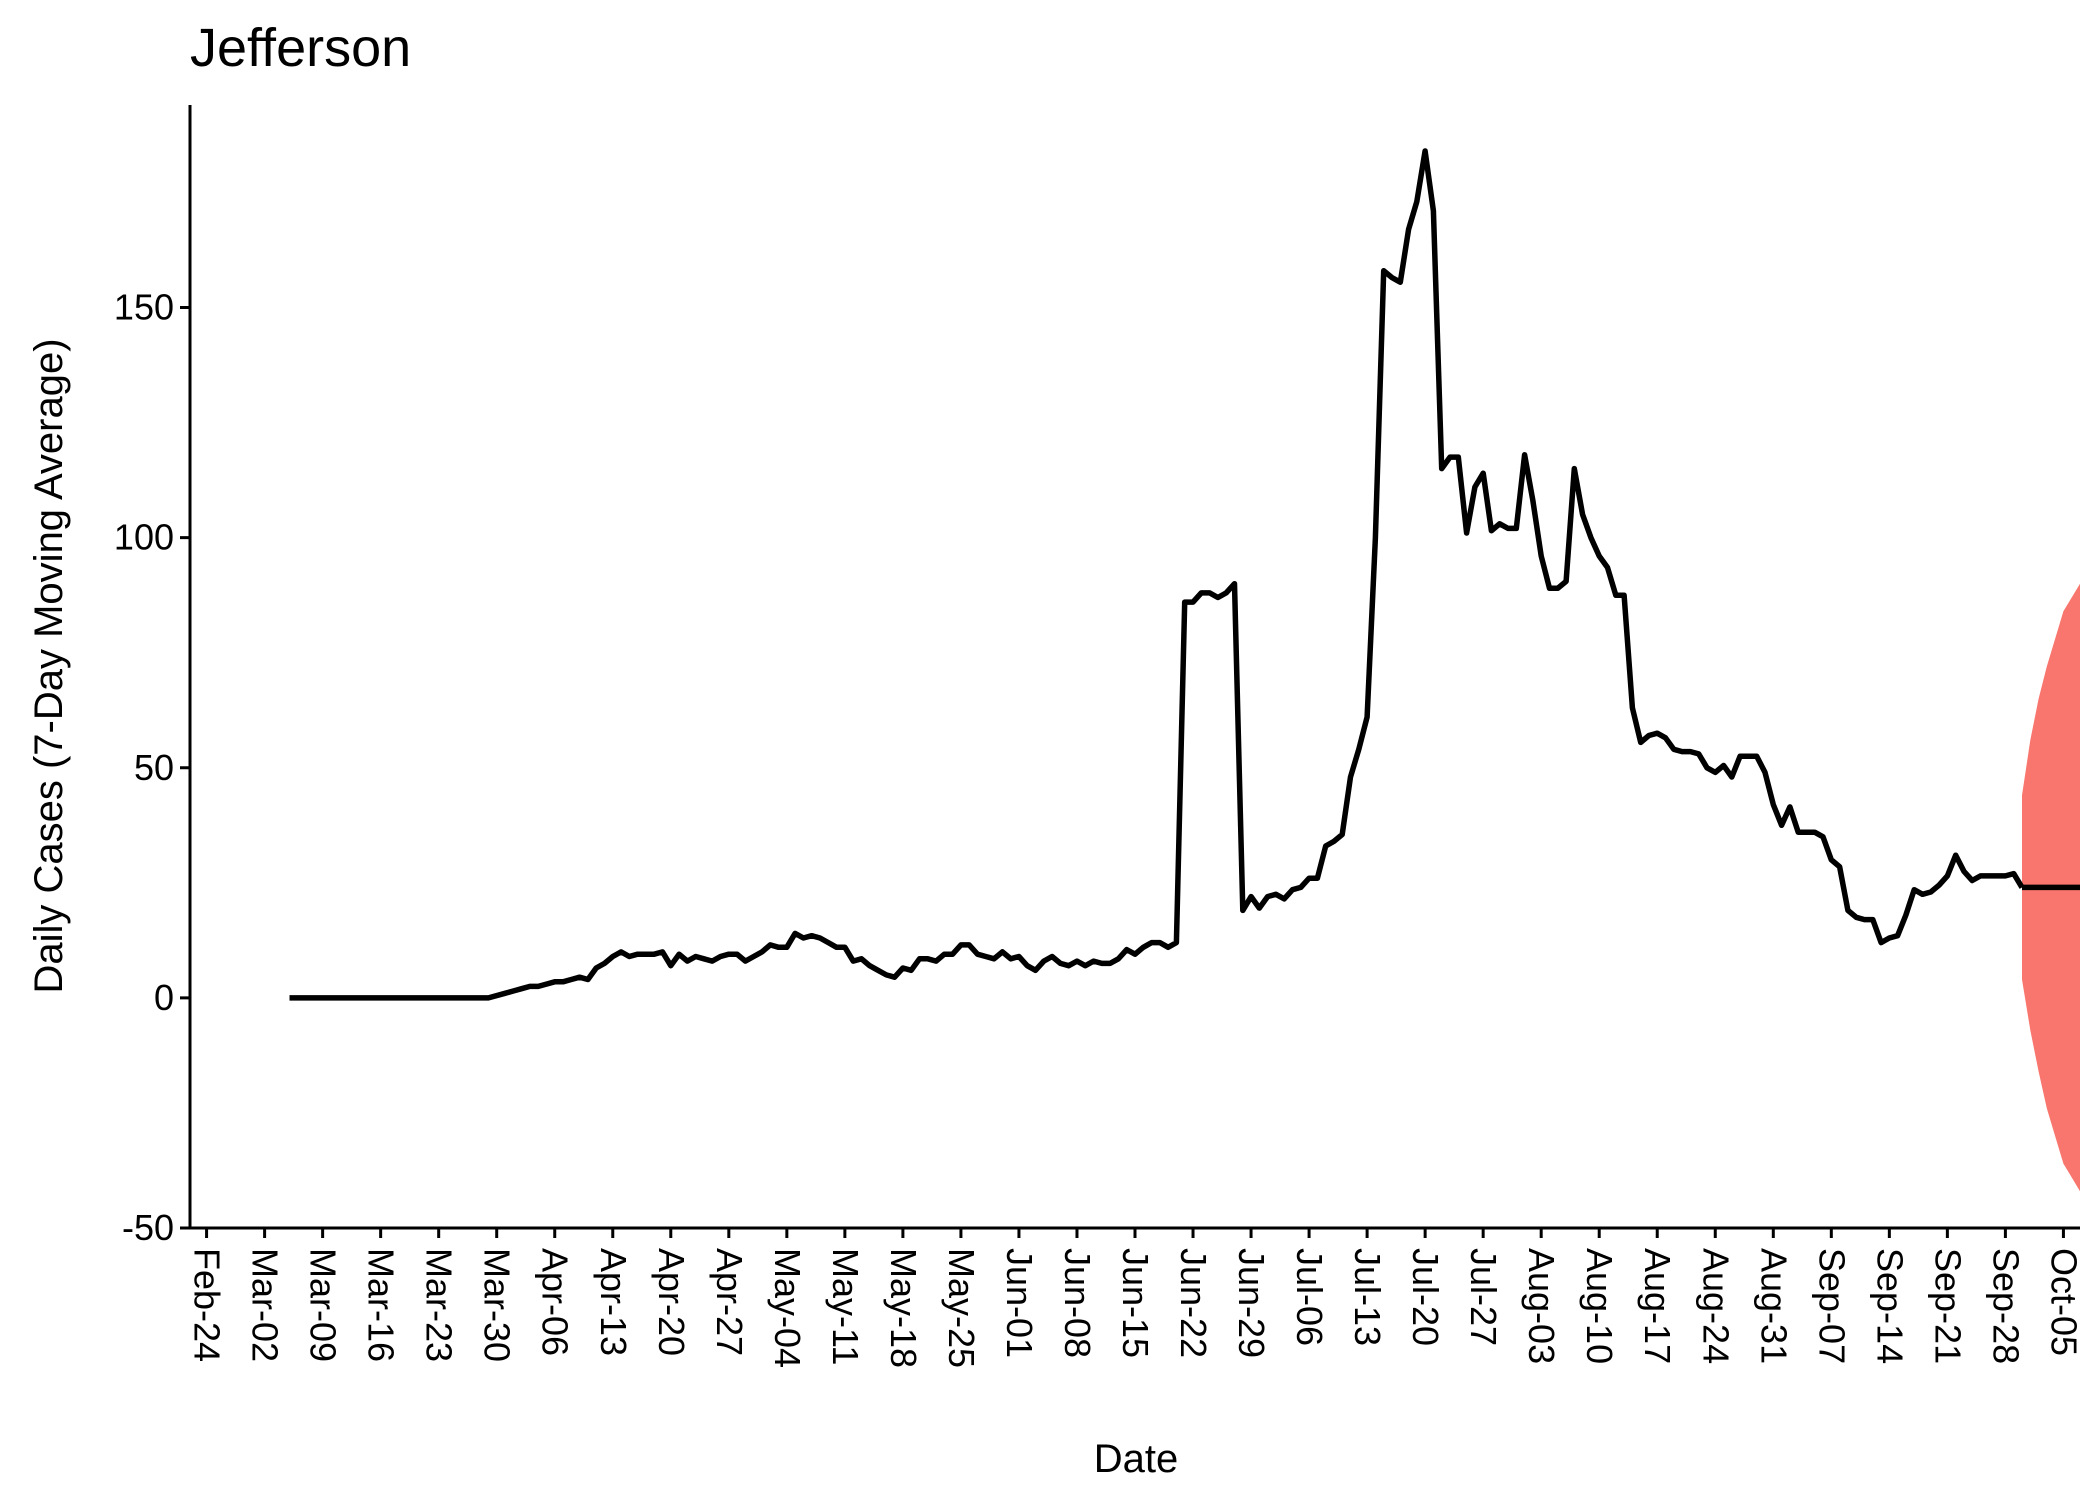  I want to click on x-tick-label: Mar-23, so click(439, 1305).